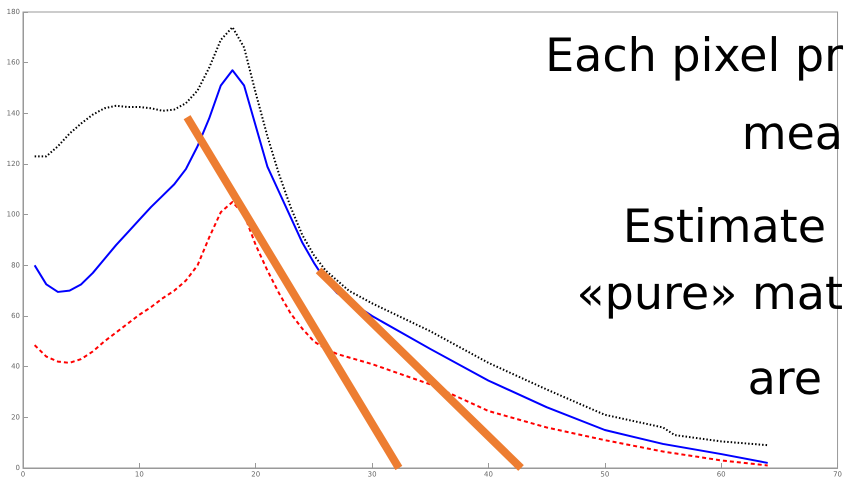 The width and height of the screenshot is (845, 478). What do you see at coordinates (785, 378) in the screenshot?
I see `annotation: are` at bounding box center [785, 378].